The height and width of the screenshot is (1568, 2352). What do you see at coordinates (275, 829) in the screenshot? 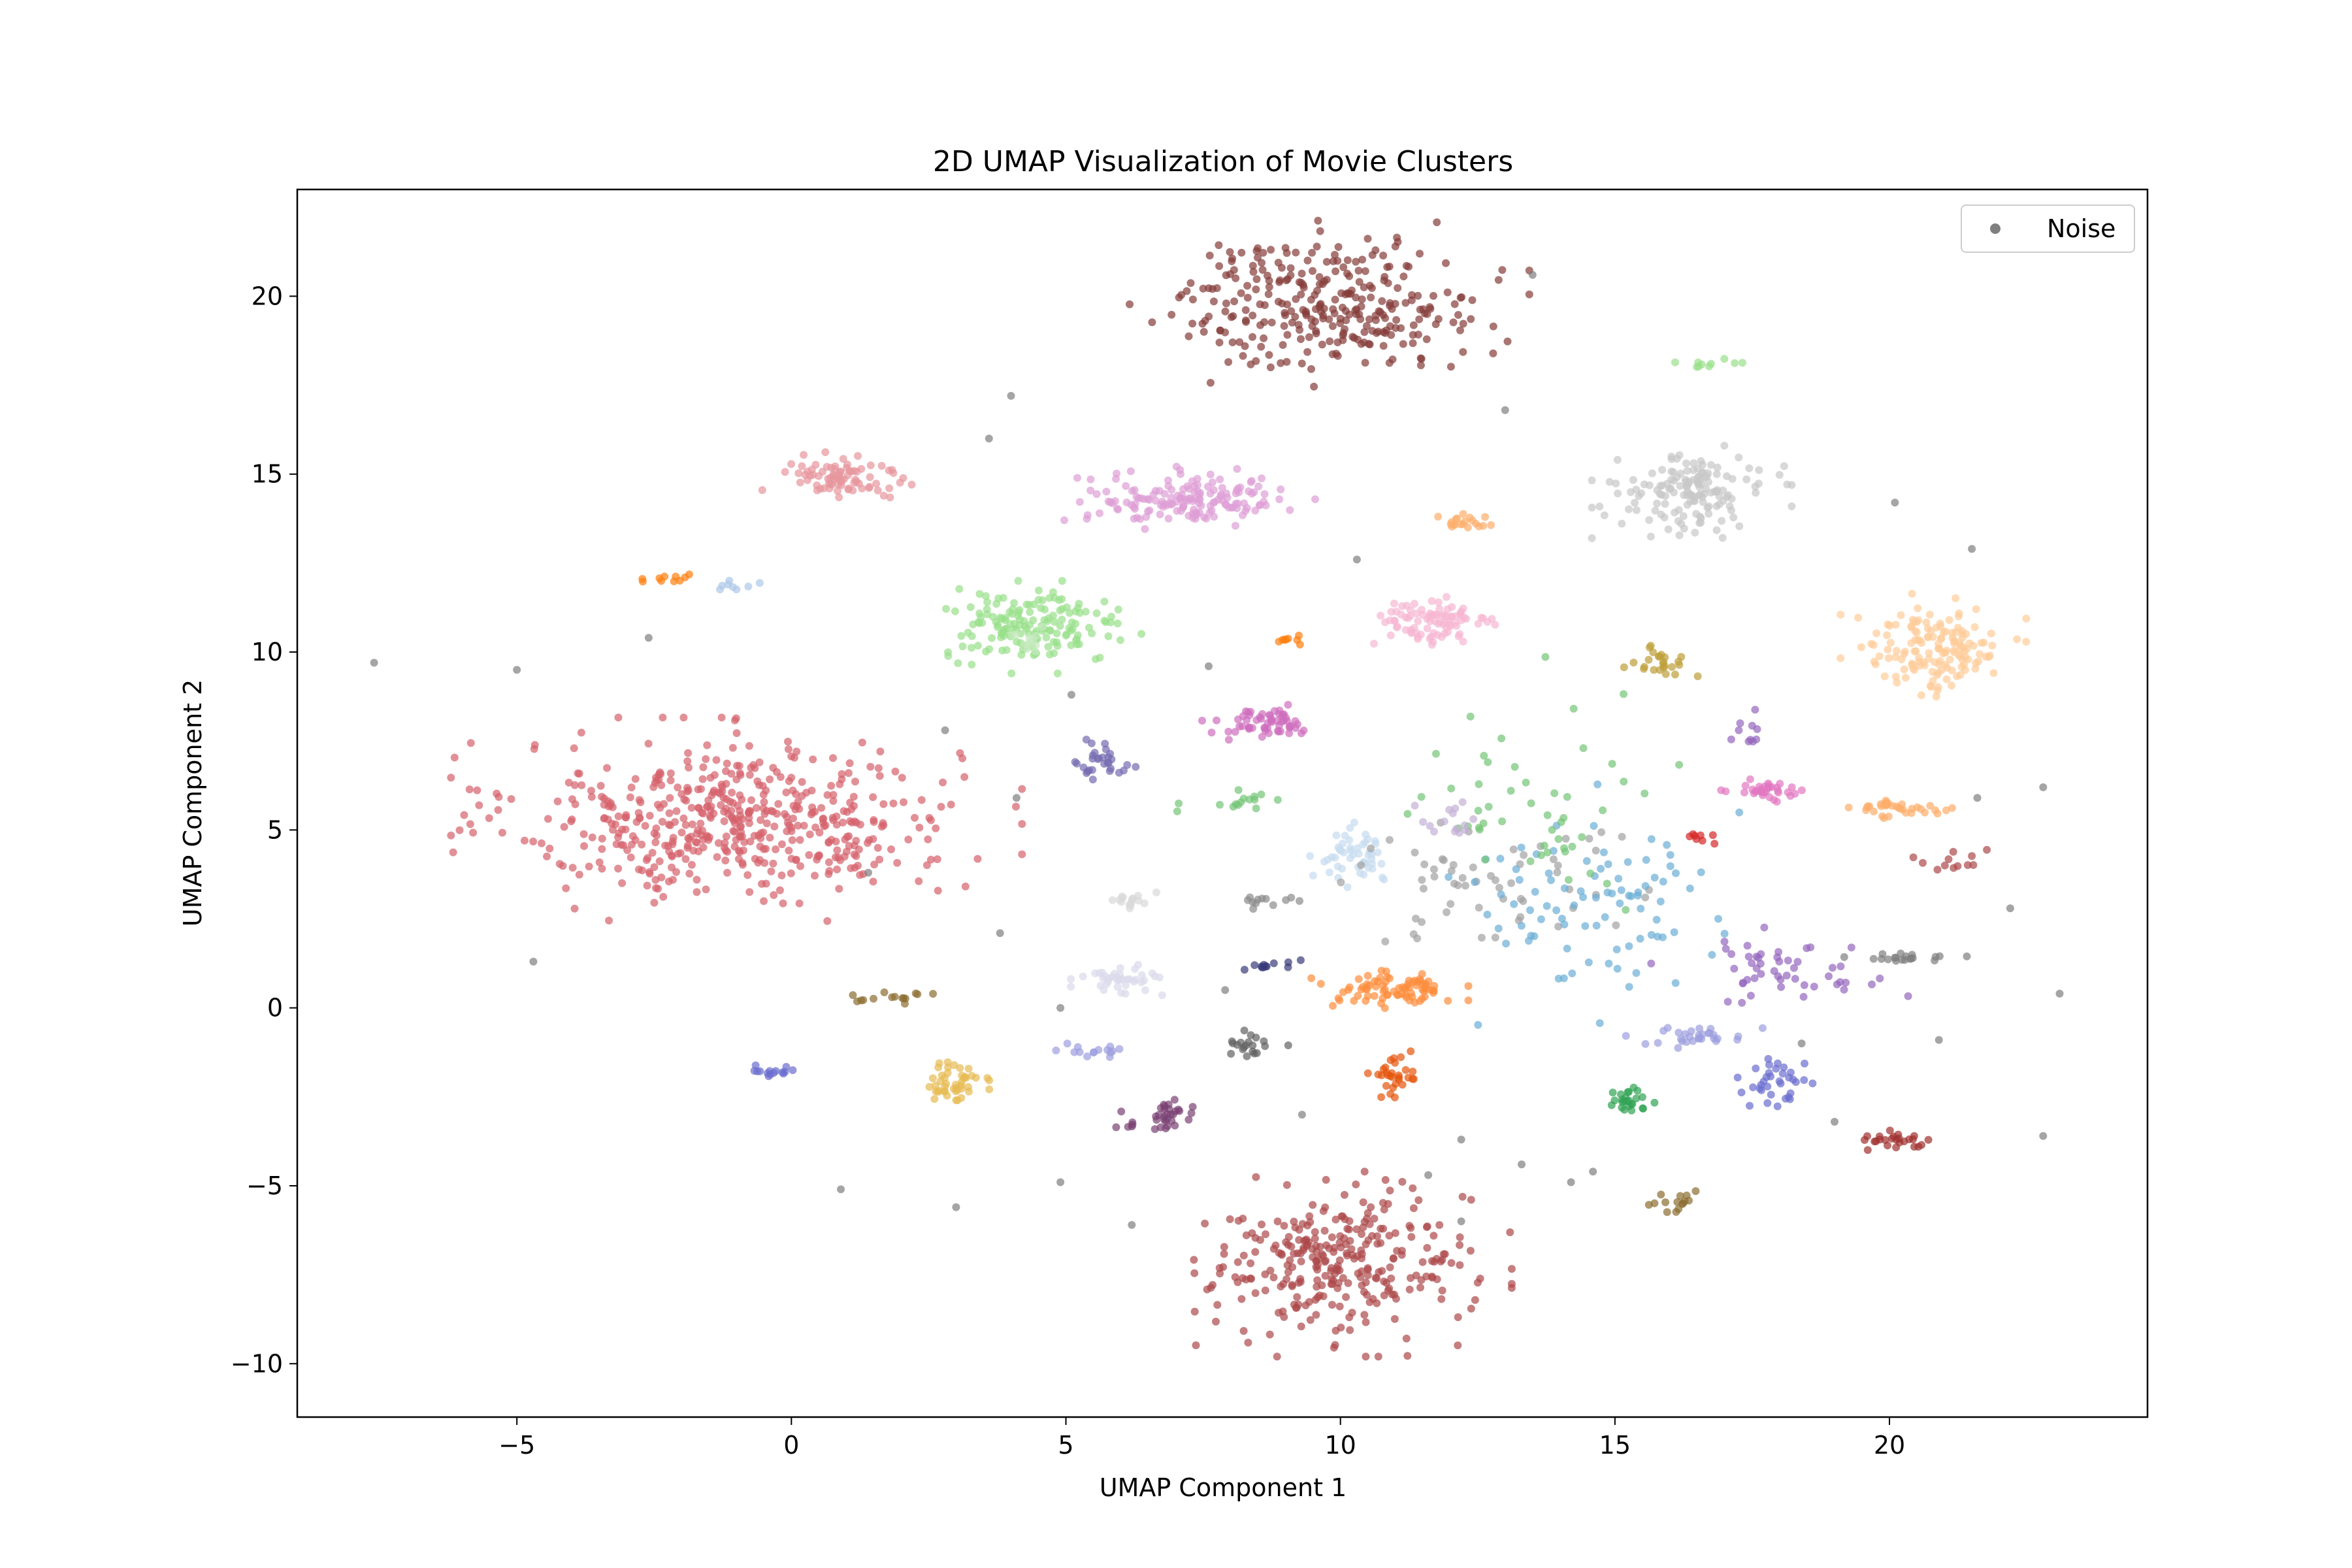
I see `y-tick-label: 5` at bounding box center [275, 829].